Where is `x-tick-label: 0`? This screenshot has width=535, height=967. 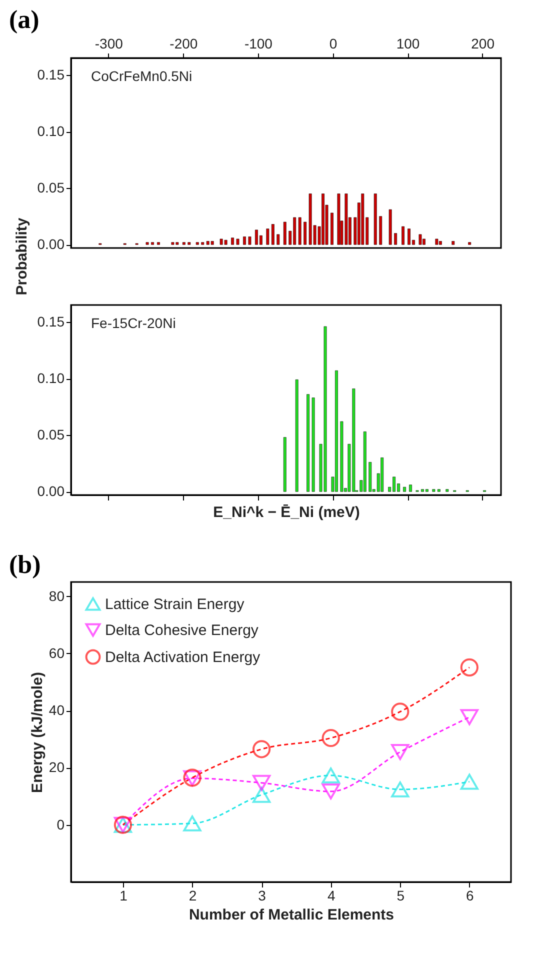 x-tick-label: 0 is located at coordinates (333, 44).